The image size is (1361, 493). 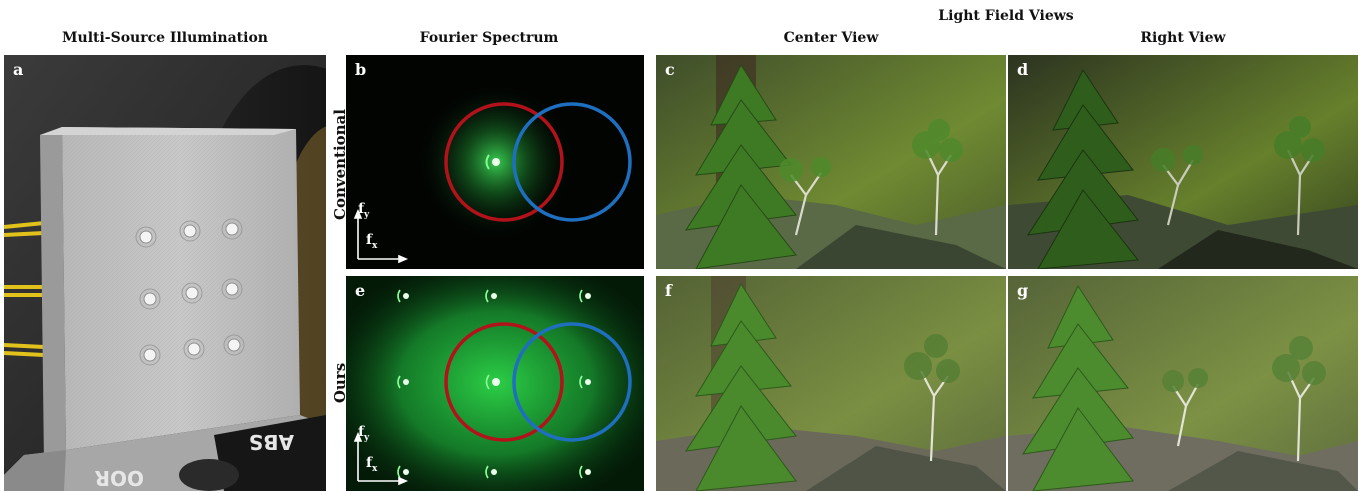 I want to click on panel-letter-b: b, so click(x=361, y=69).